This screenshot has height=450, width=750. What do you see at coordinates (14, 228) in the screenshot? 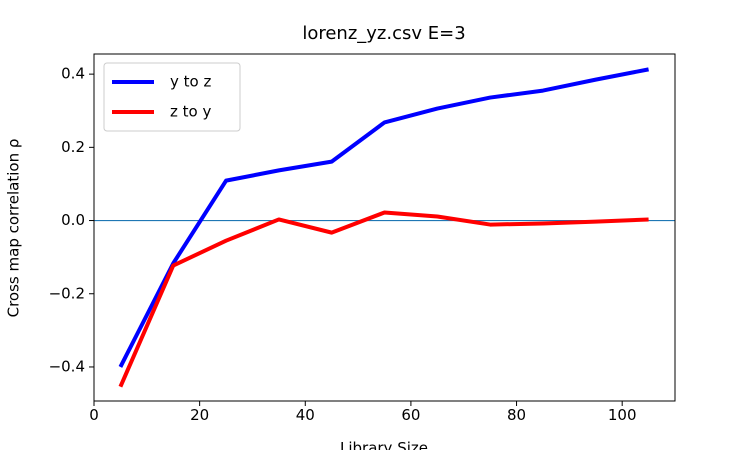
I see `y-axis-label: Cross map correlation ρ` at bounding box center [14, 228].